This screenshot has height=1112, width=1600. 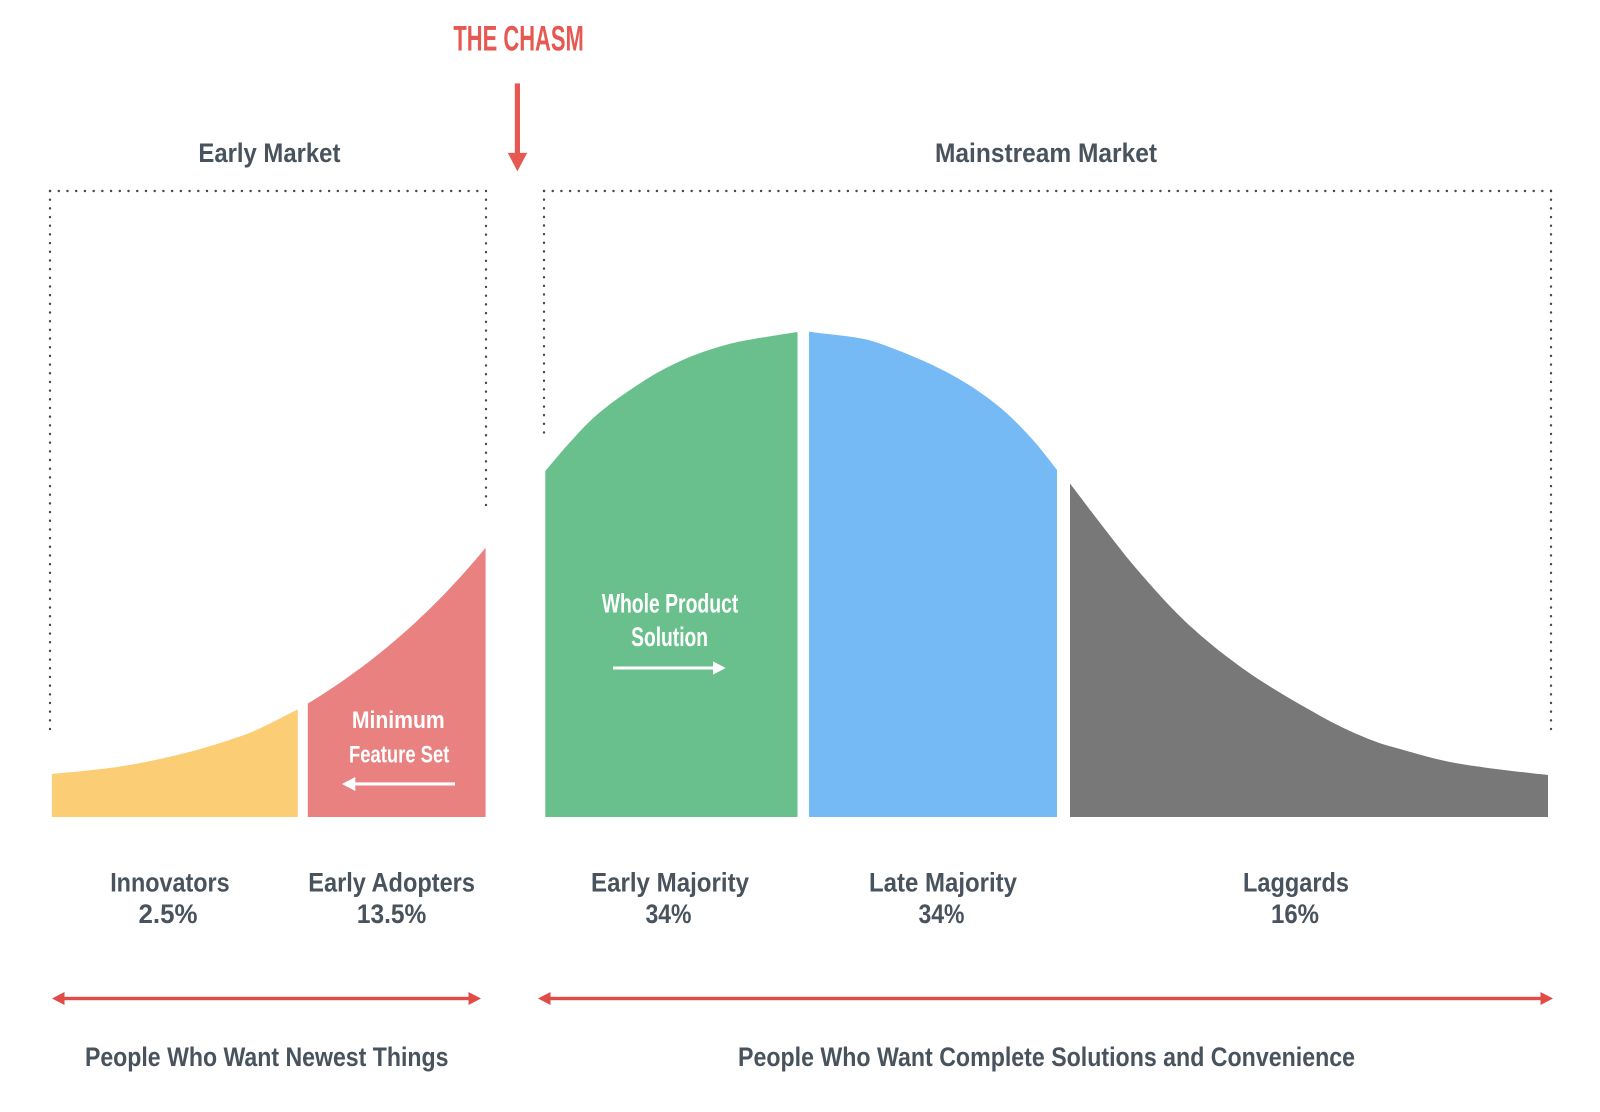 What do you see at coordinates (391, 883) in the screenshot?
I see `svg-text: Early Adopters` at bounding box center [391, 883].